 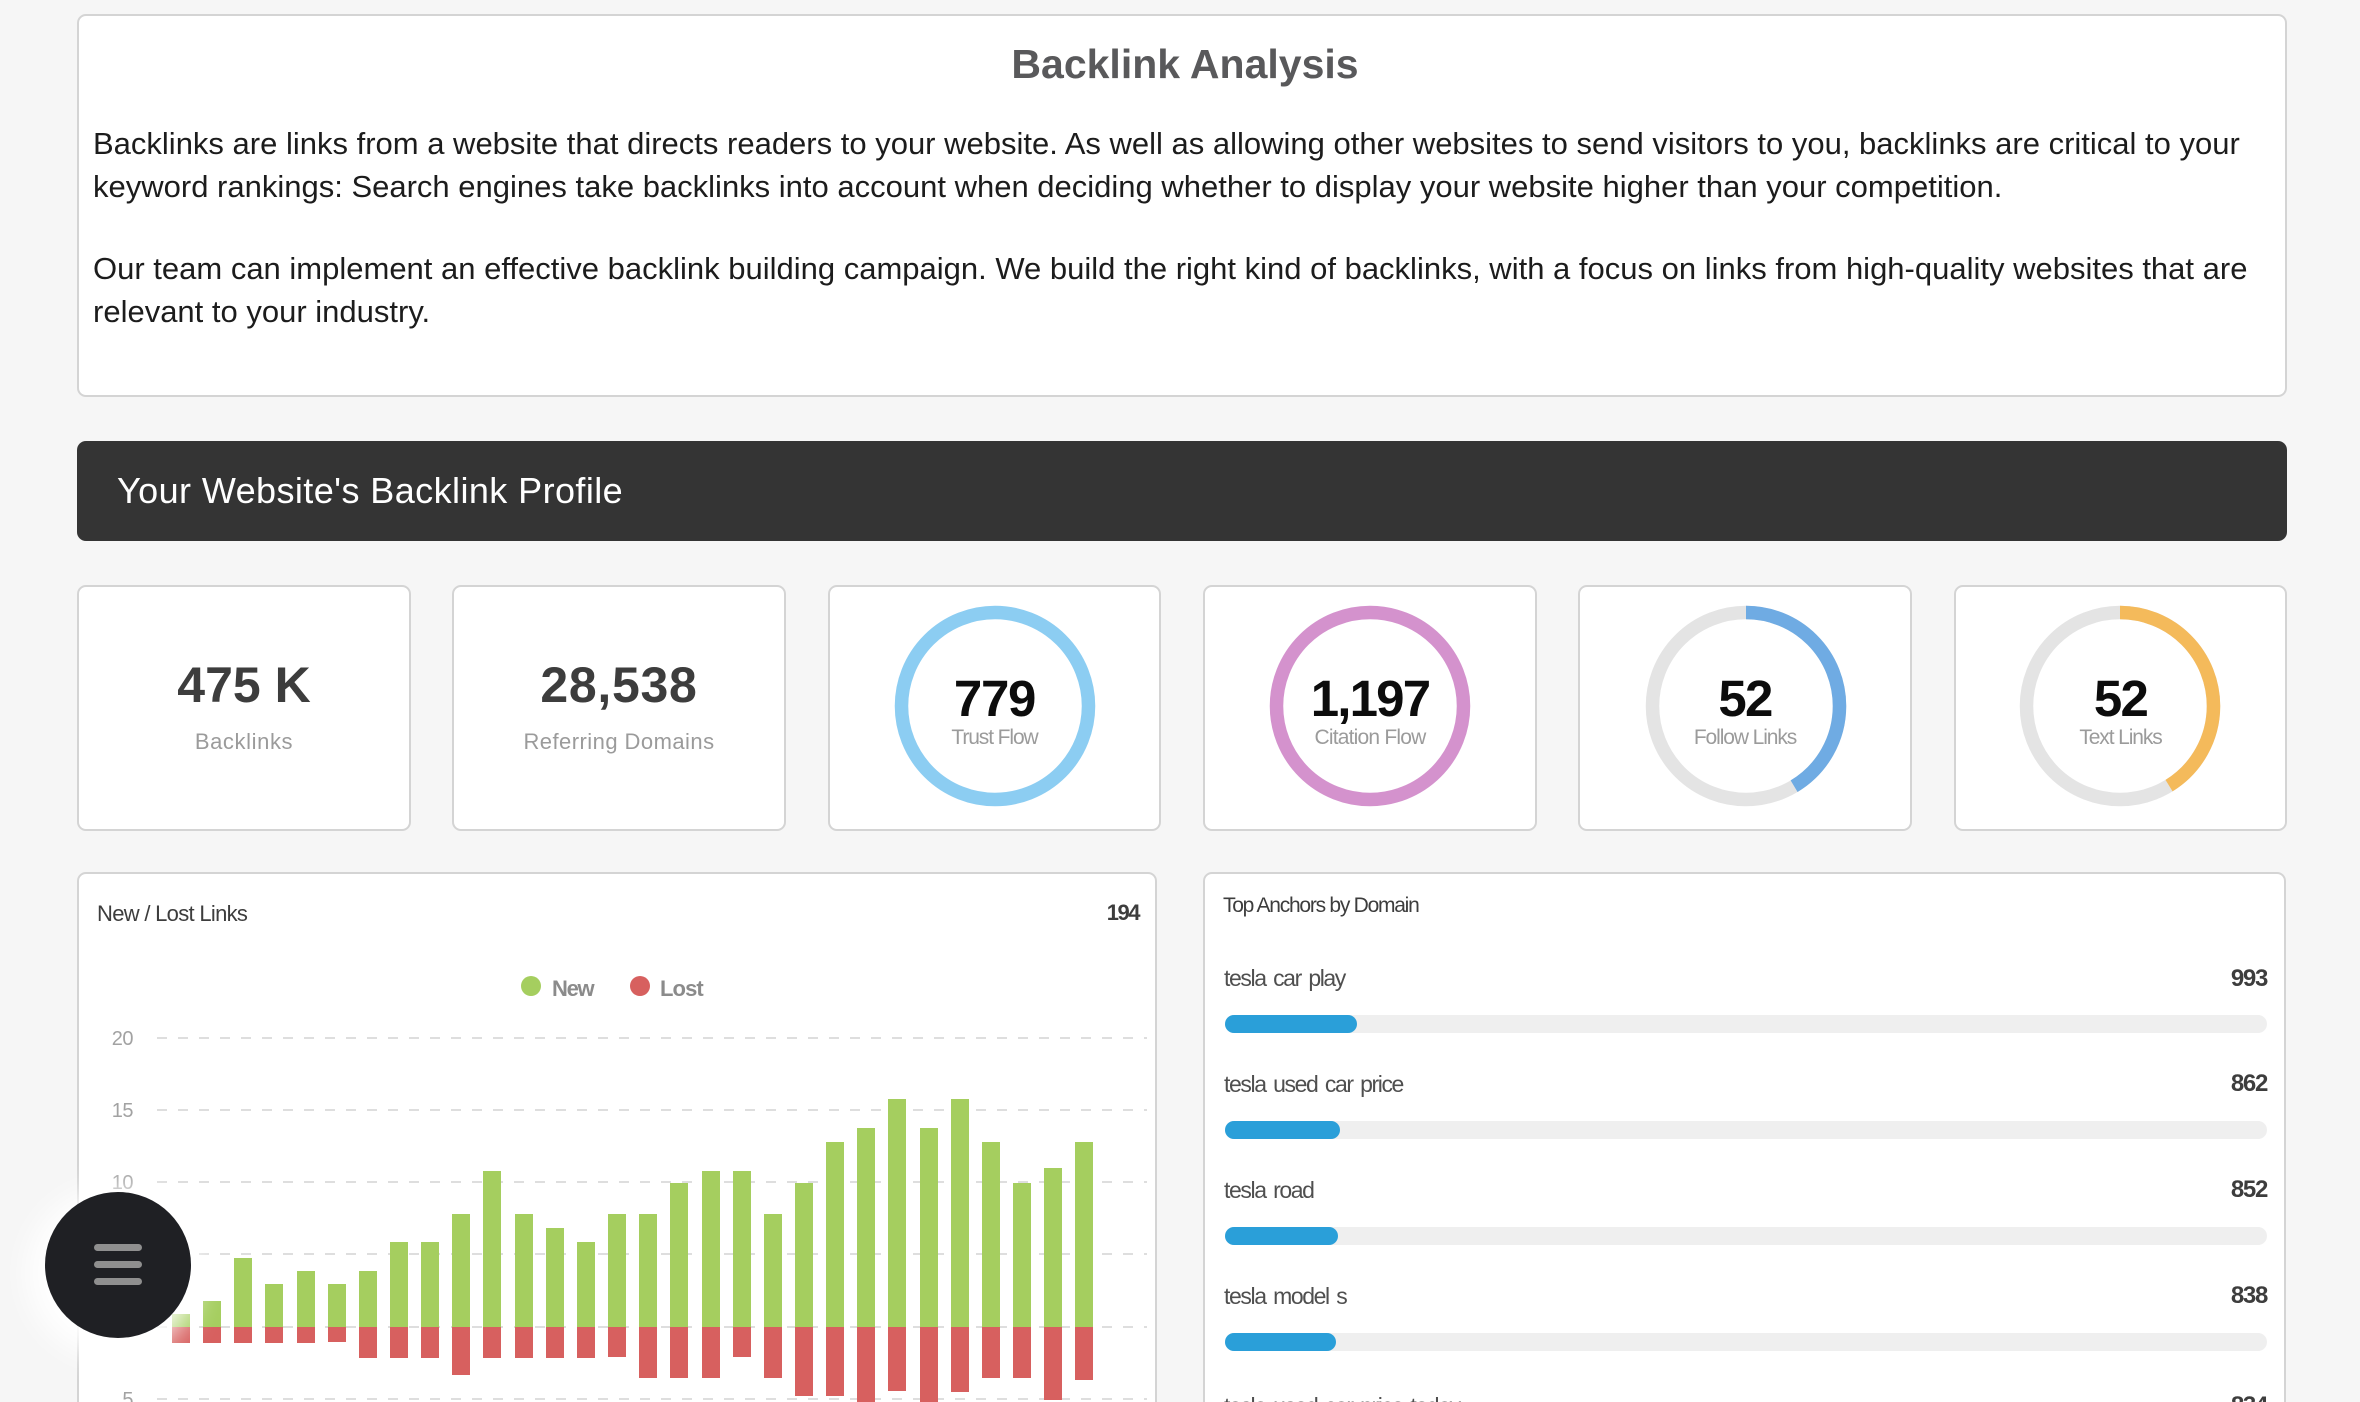 I want to click on svg-text: 15, so click(x=123, y=1111).